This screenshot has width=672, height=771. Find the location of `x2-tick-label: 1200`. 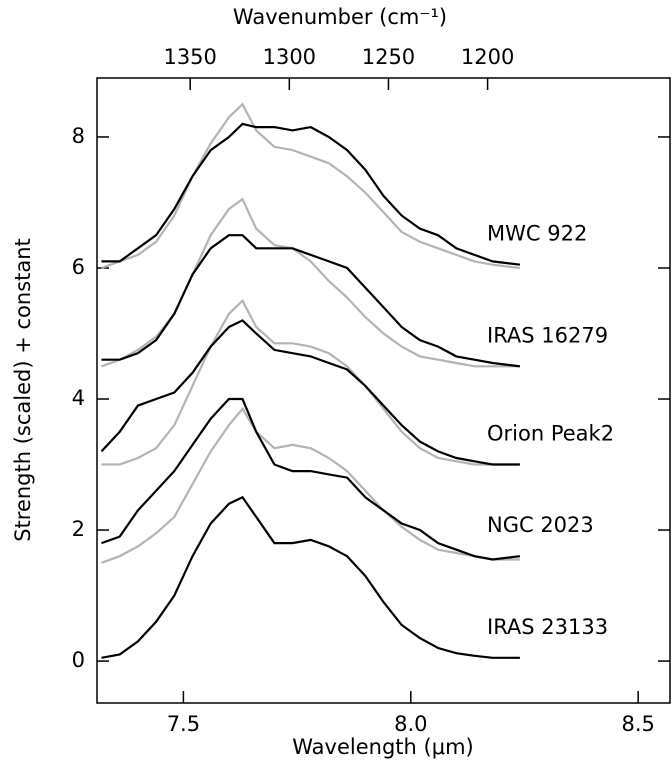

x2-tick-label: 1200 is located at coordinates (487, 57).